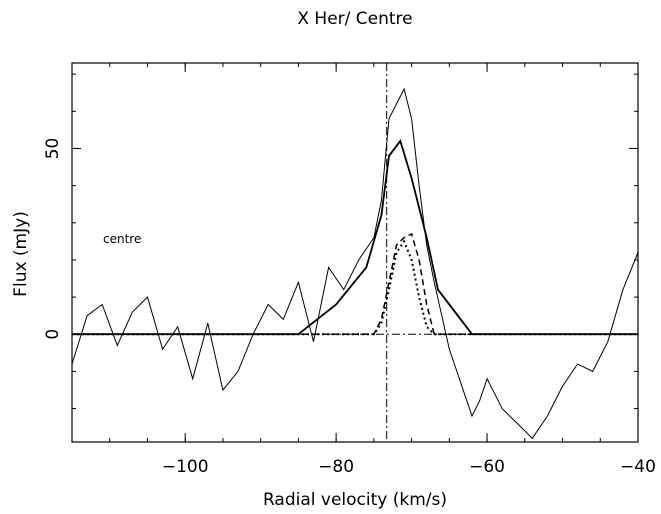 Image resolution: width=661 pixels, height=514 pixels. Describe the element at coordinates (53, 334) in the screenshot. I see `y-tick-label: 0` at that location.